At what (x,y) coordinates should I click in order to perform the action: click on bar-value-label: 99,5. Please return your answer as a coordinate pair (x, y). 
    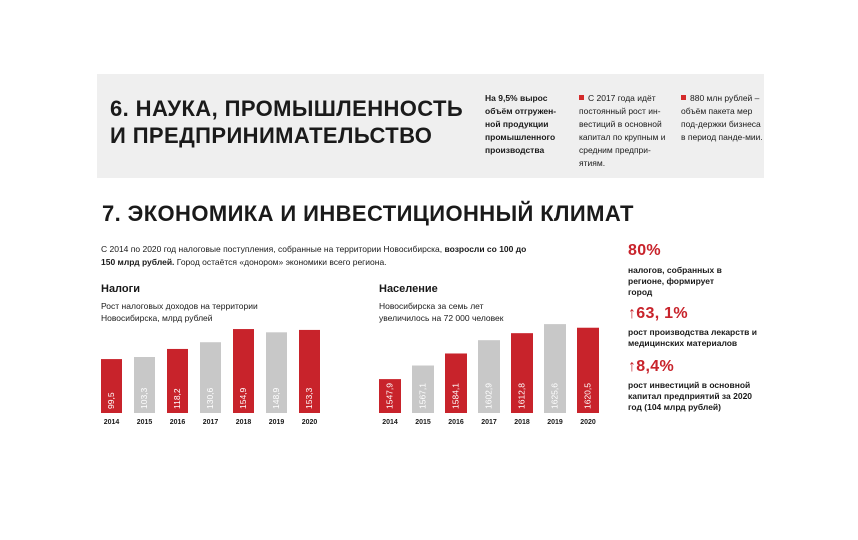
    Looking at the image, I should click on (111, 400).